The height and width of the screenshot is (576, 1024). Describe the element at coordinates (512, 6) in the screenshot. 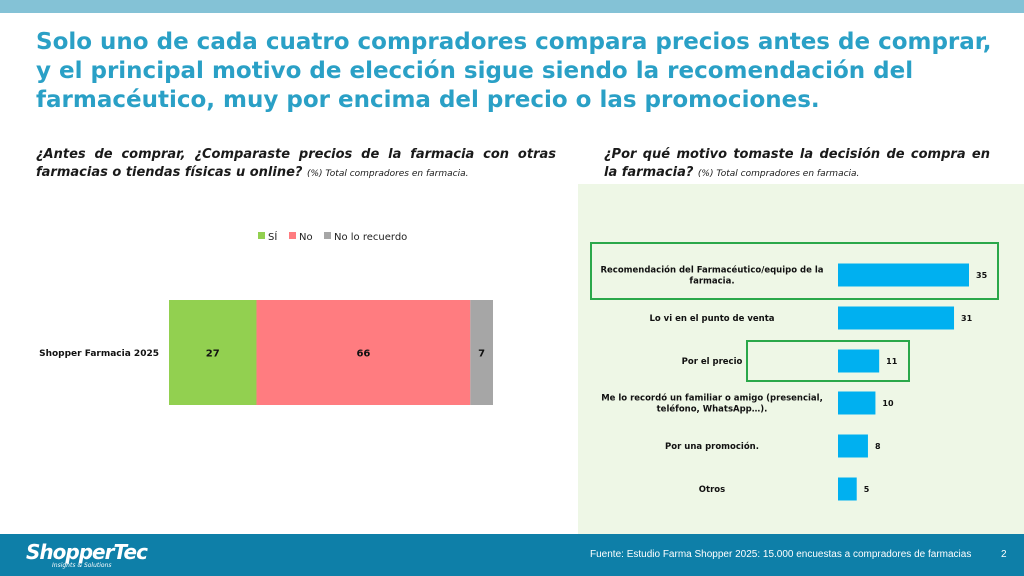

I see `top-bar` at that location.